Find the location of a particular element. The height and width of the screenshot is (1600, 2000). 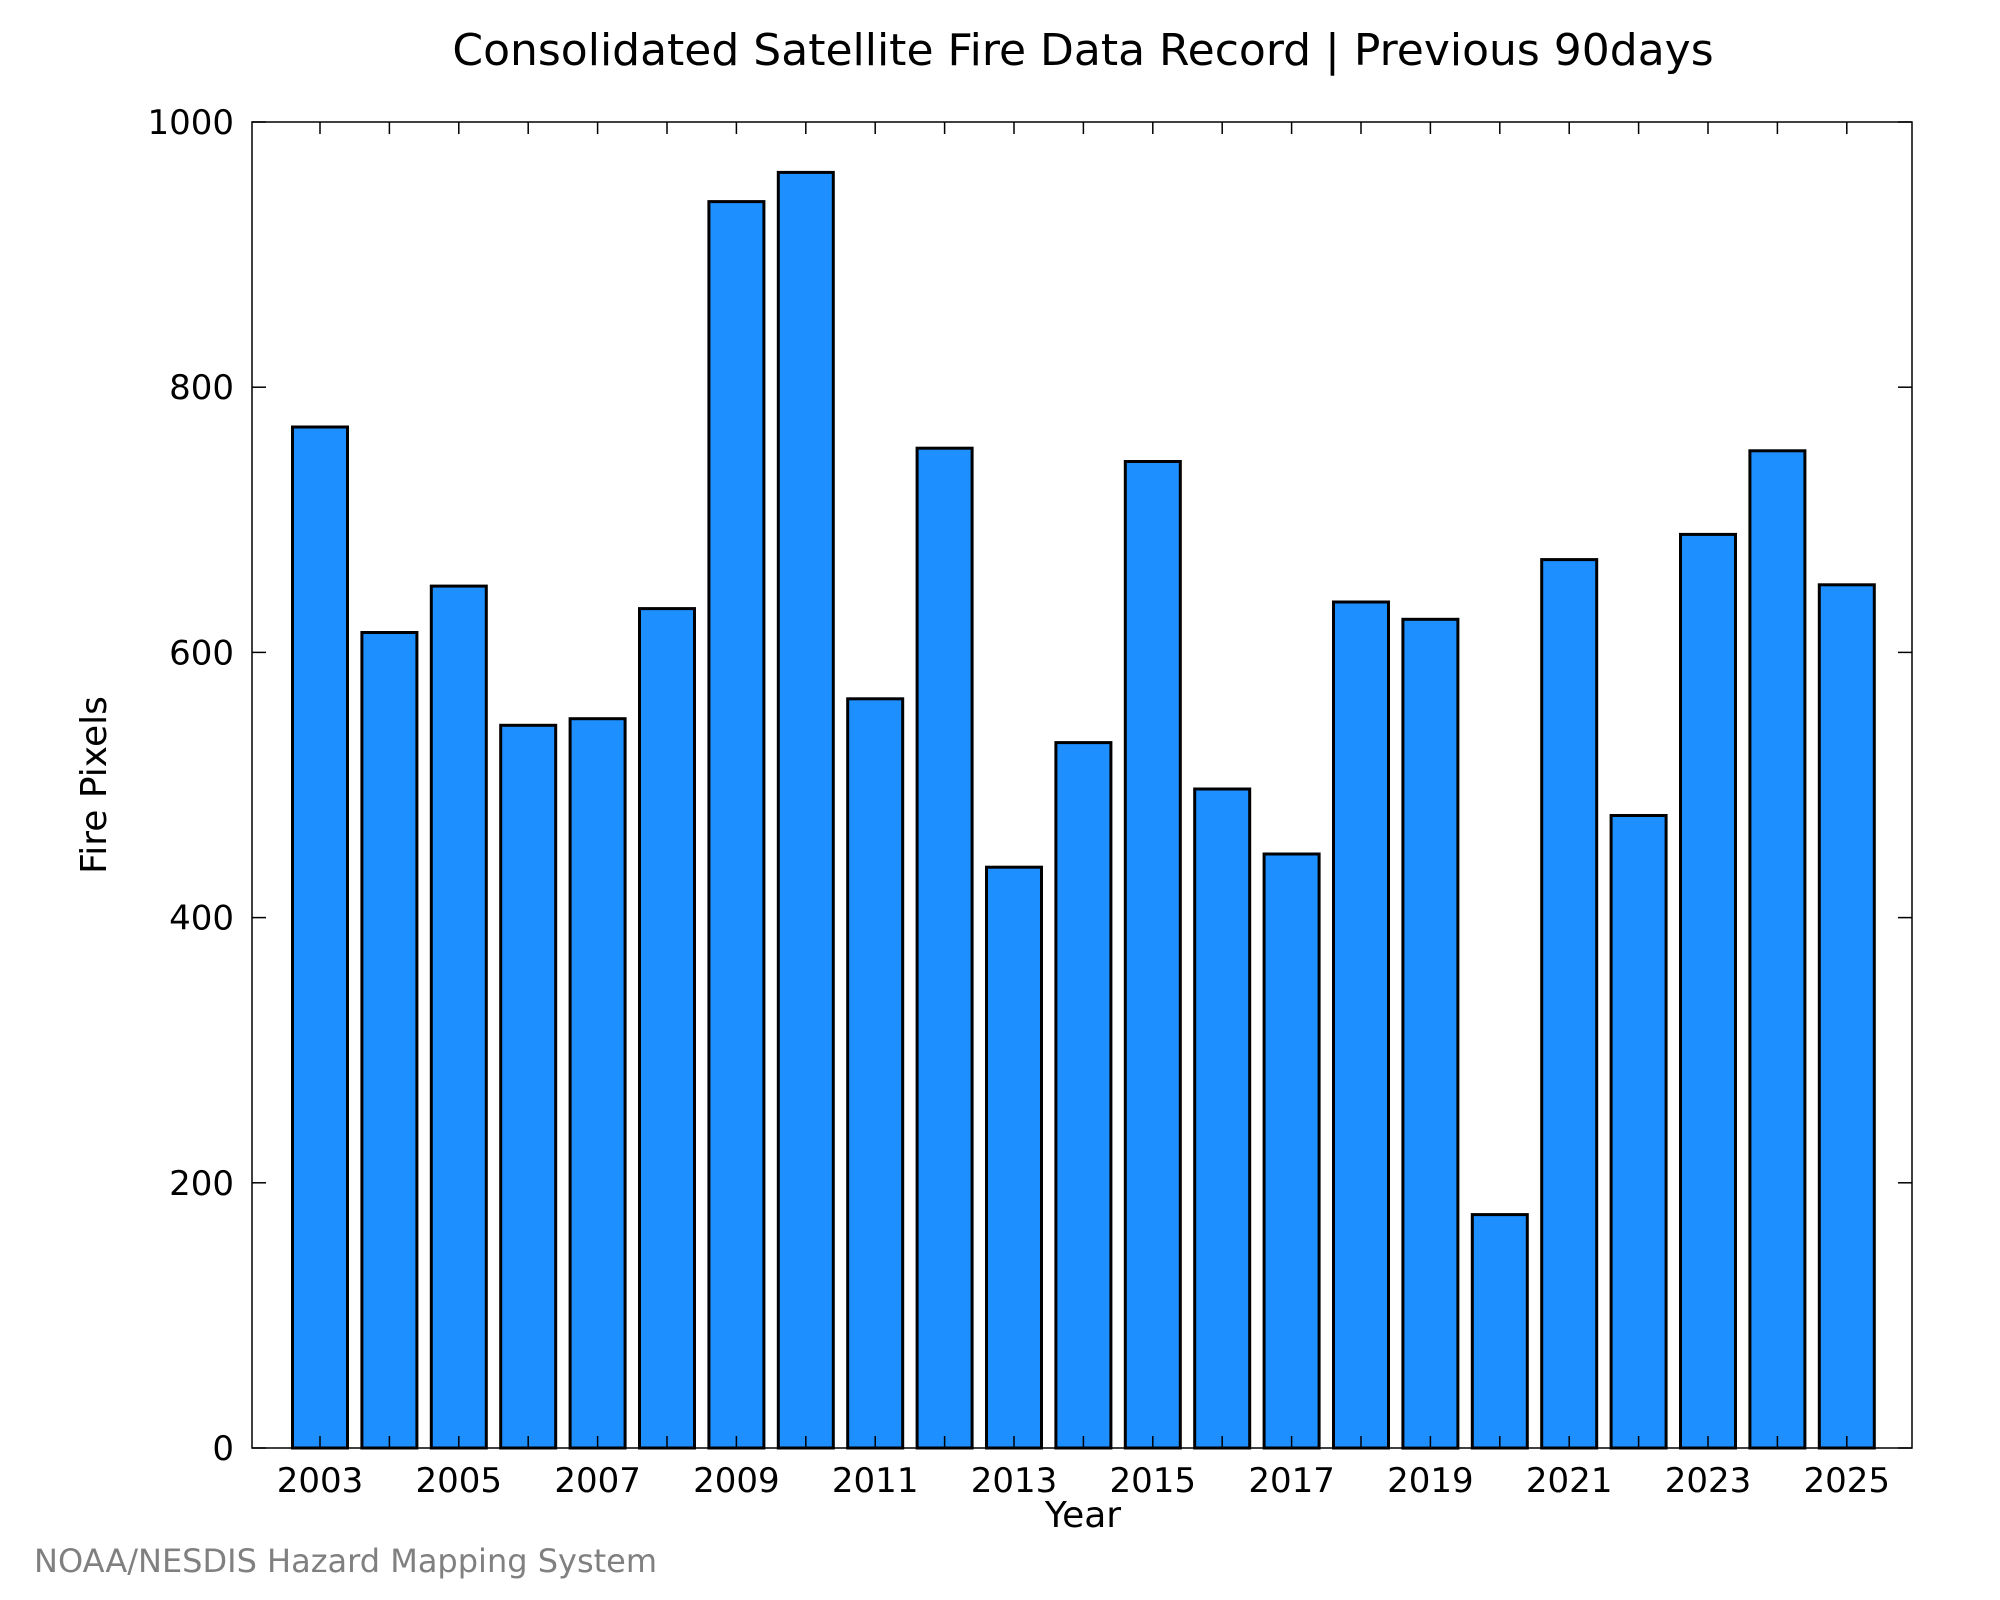

y-tick-label: 800 is located at coordinates (201, 388).